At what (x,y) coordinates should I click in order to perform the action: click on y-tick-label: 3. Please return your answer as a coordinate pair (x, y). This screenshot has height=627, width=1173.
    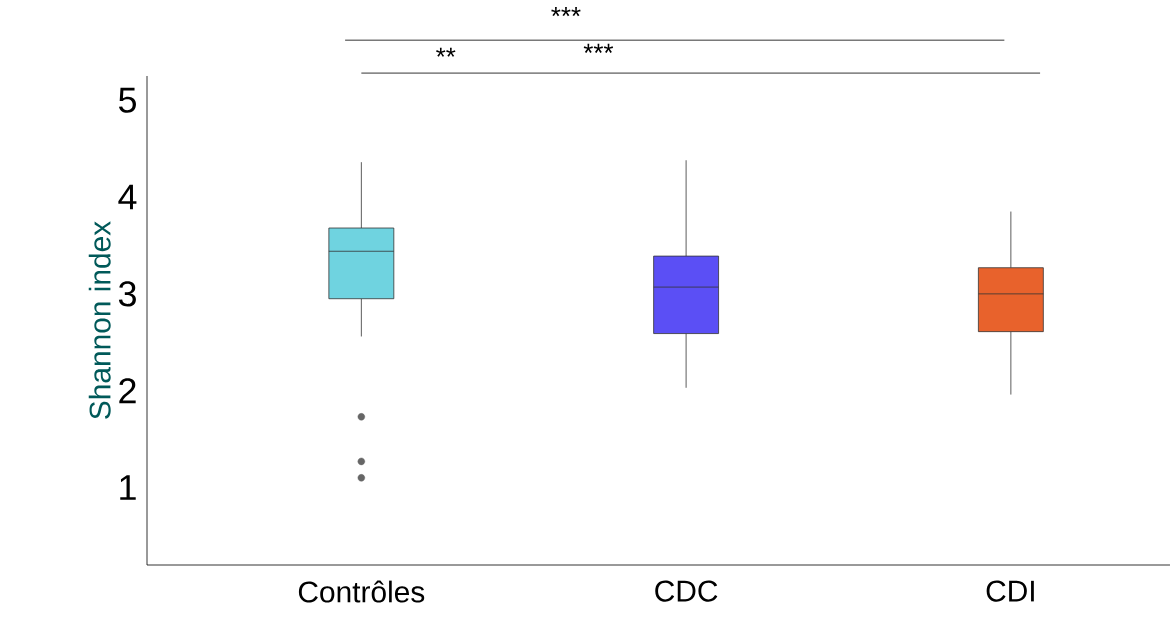
    Looking at the image, I should click on (127, 294).